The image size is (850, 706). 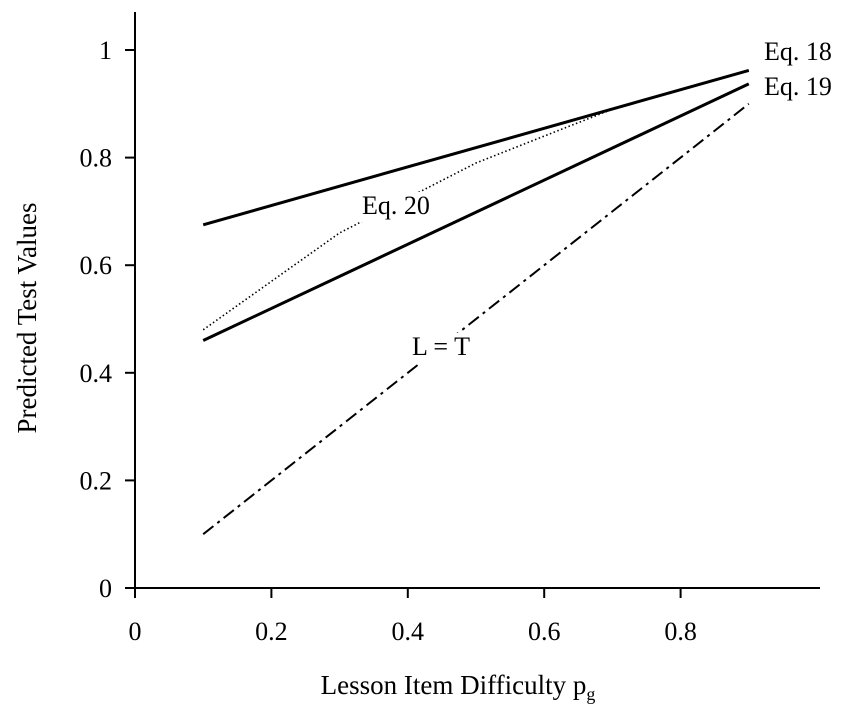 What do you see at coordinates (96, 265) in the screenshot?
I see `y-tick-label: 0.6` at bounding box center [96, 265].